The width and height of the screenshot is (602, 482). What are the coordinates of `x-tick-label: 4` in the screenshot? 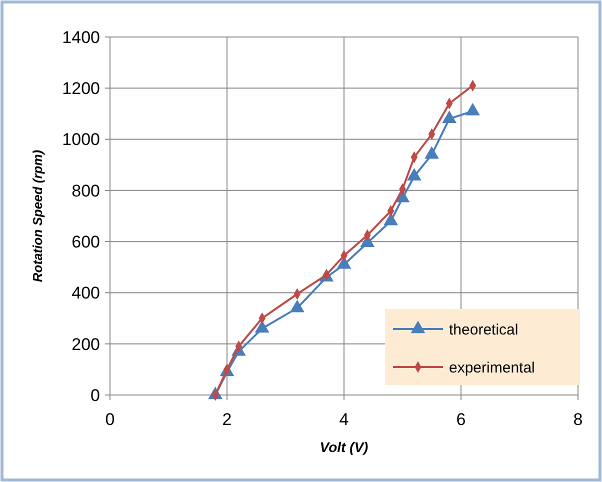 It's located at (344, 419).